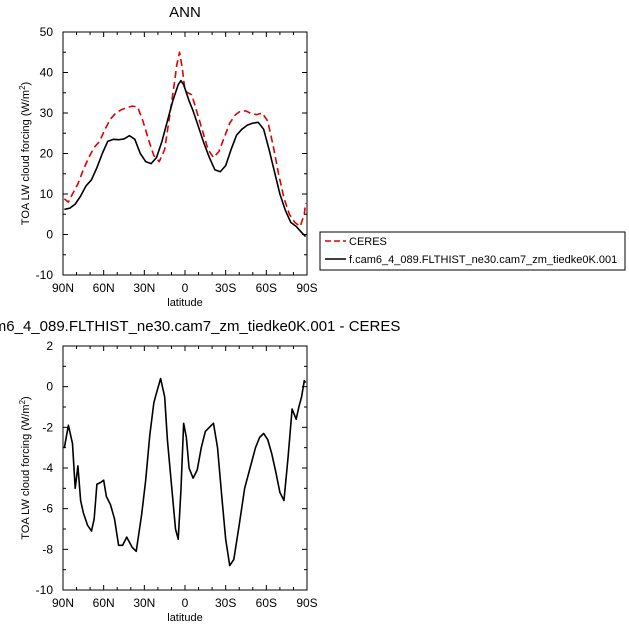  I want to click on y-tick-label: 30, so click(47, 113).